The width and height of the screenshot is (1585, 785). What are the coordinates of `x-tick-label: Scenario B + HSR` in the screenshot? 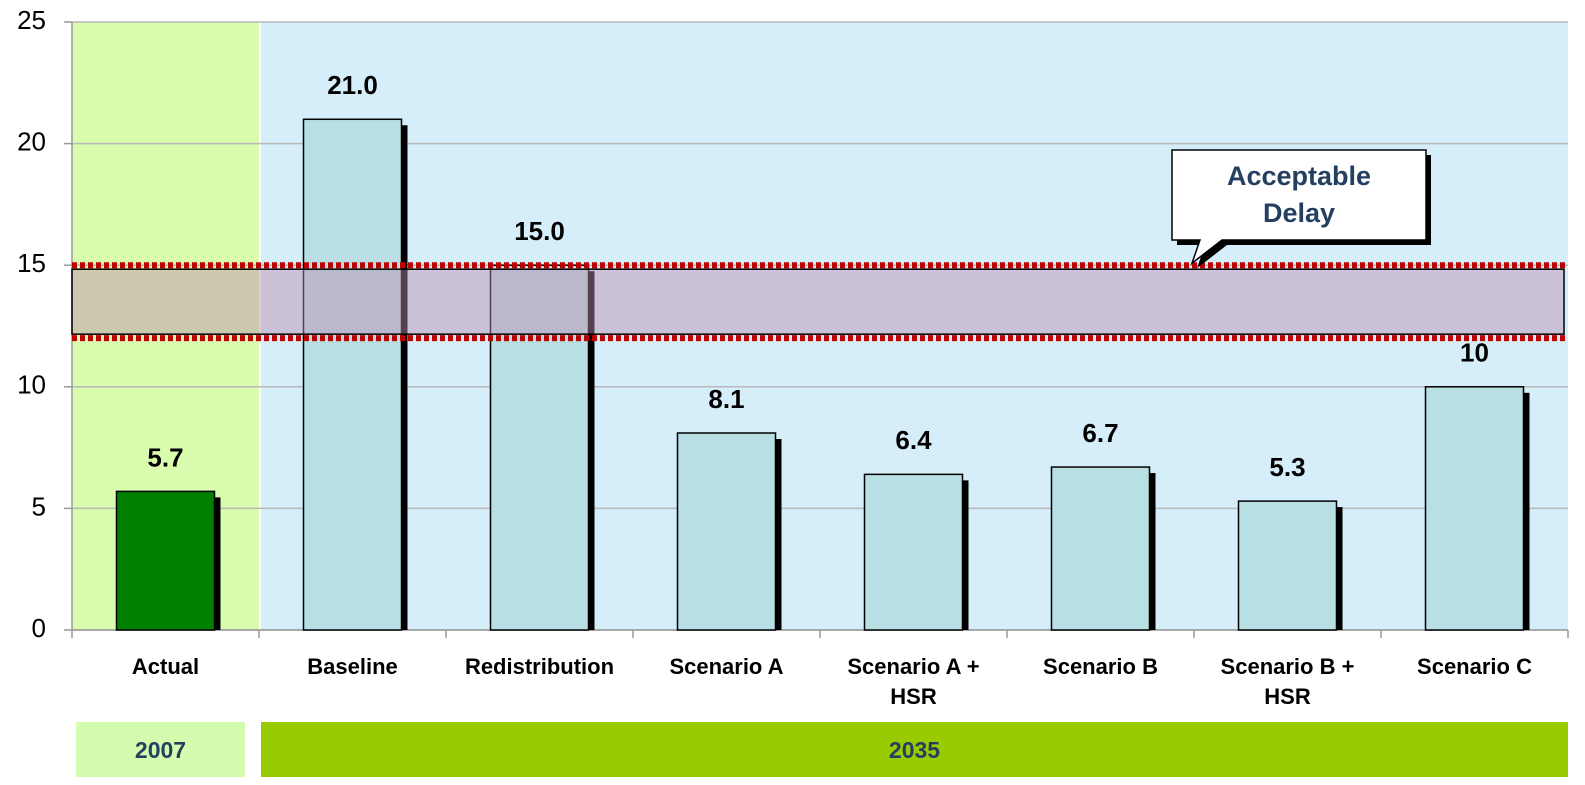 It's located at (1287, 681).